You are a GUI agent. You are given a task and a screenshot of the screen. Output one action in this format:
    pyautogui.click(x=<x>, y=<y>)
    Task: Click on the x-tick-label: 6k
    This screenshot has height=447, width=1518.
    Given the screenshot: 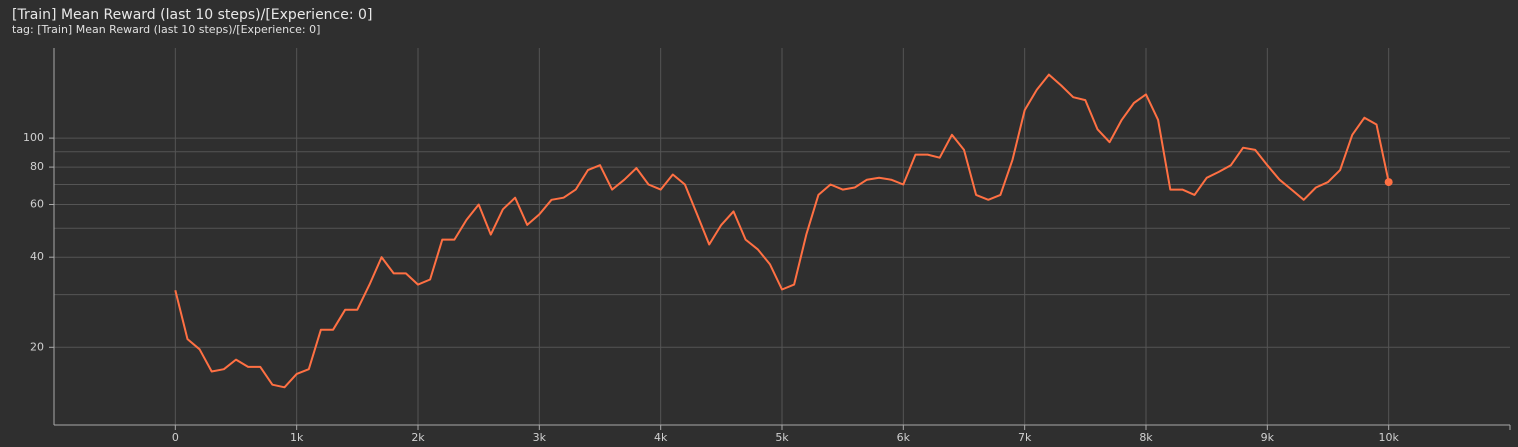 What is the action you would take?
    pyautogui.click(x=904, y=437)
    